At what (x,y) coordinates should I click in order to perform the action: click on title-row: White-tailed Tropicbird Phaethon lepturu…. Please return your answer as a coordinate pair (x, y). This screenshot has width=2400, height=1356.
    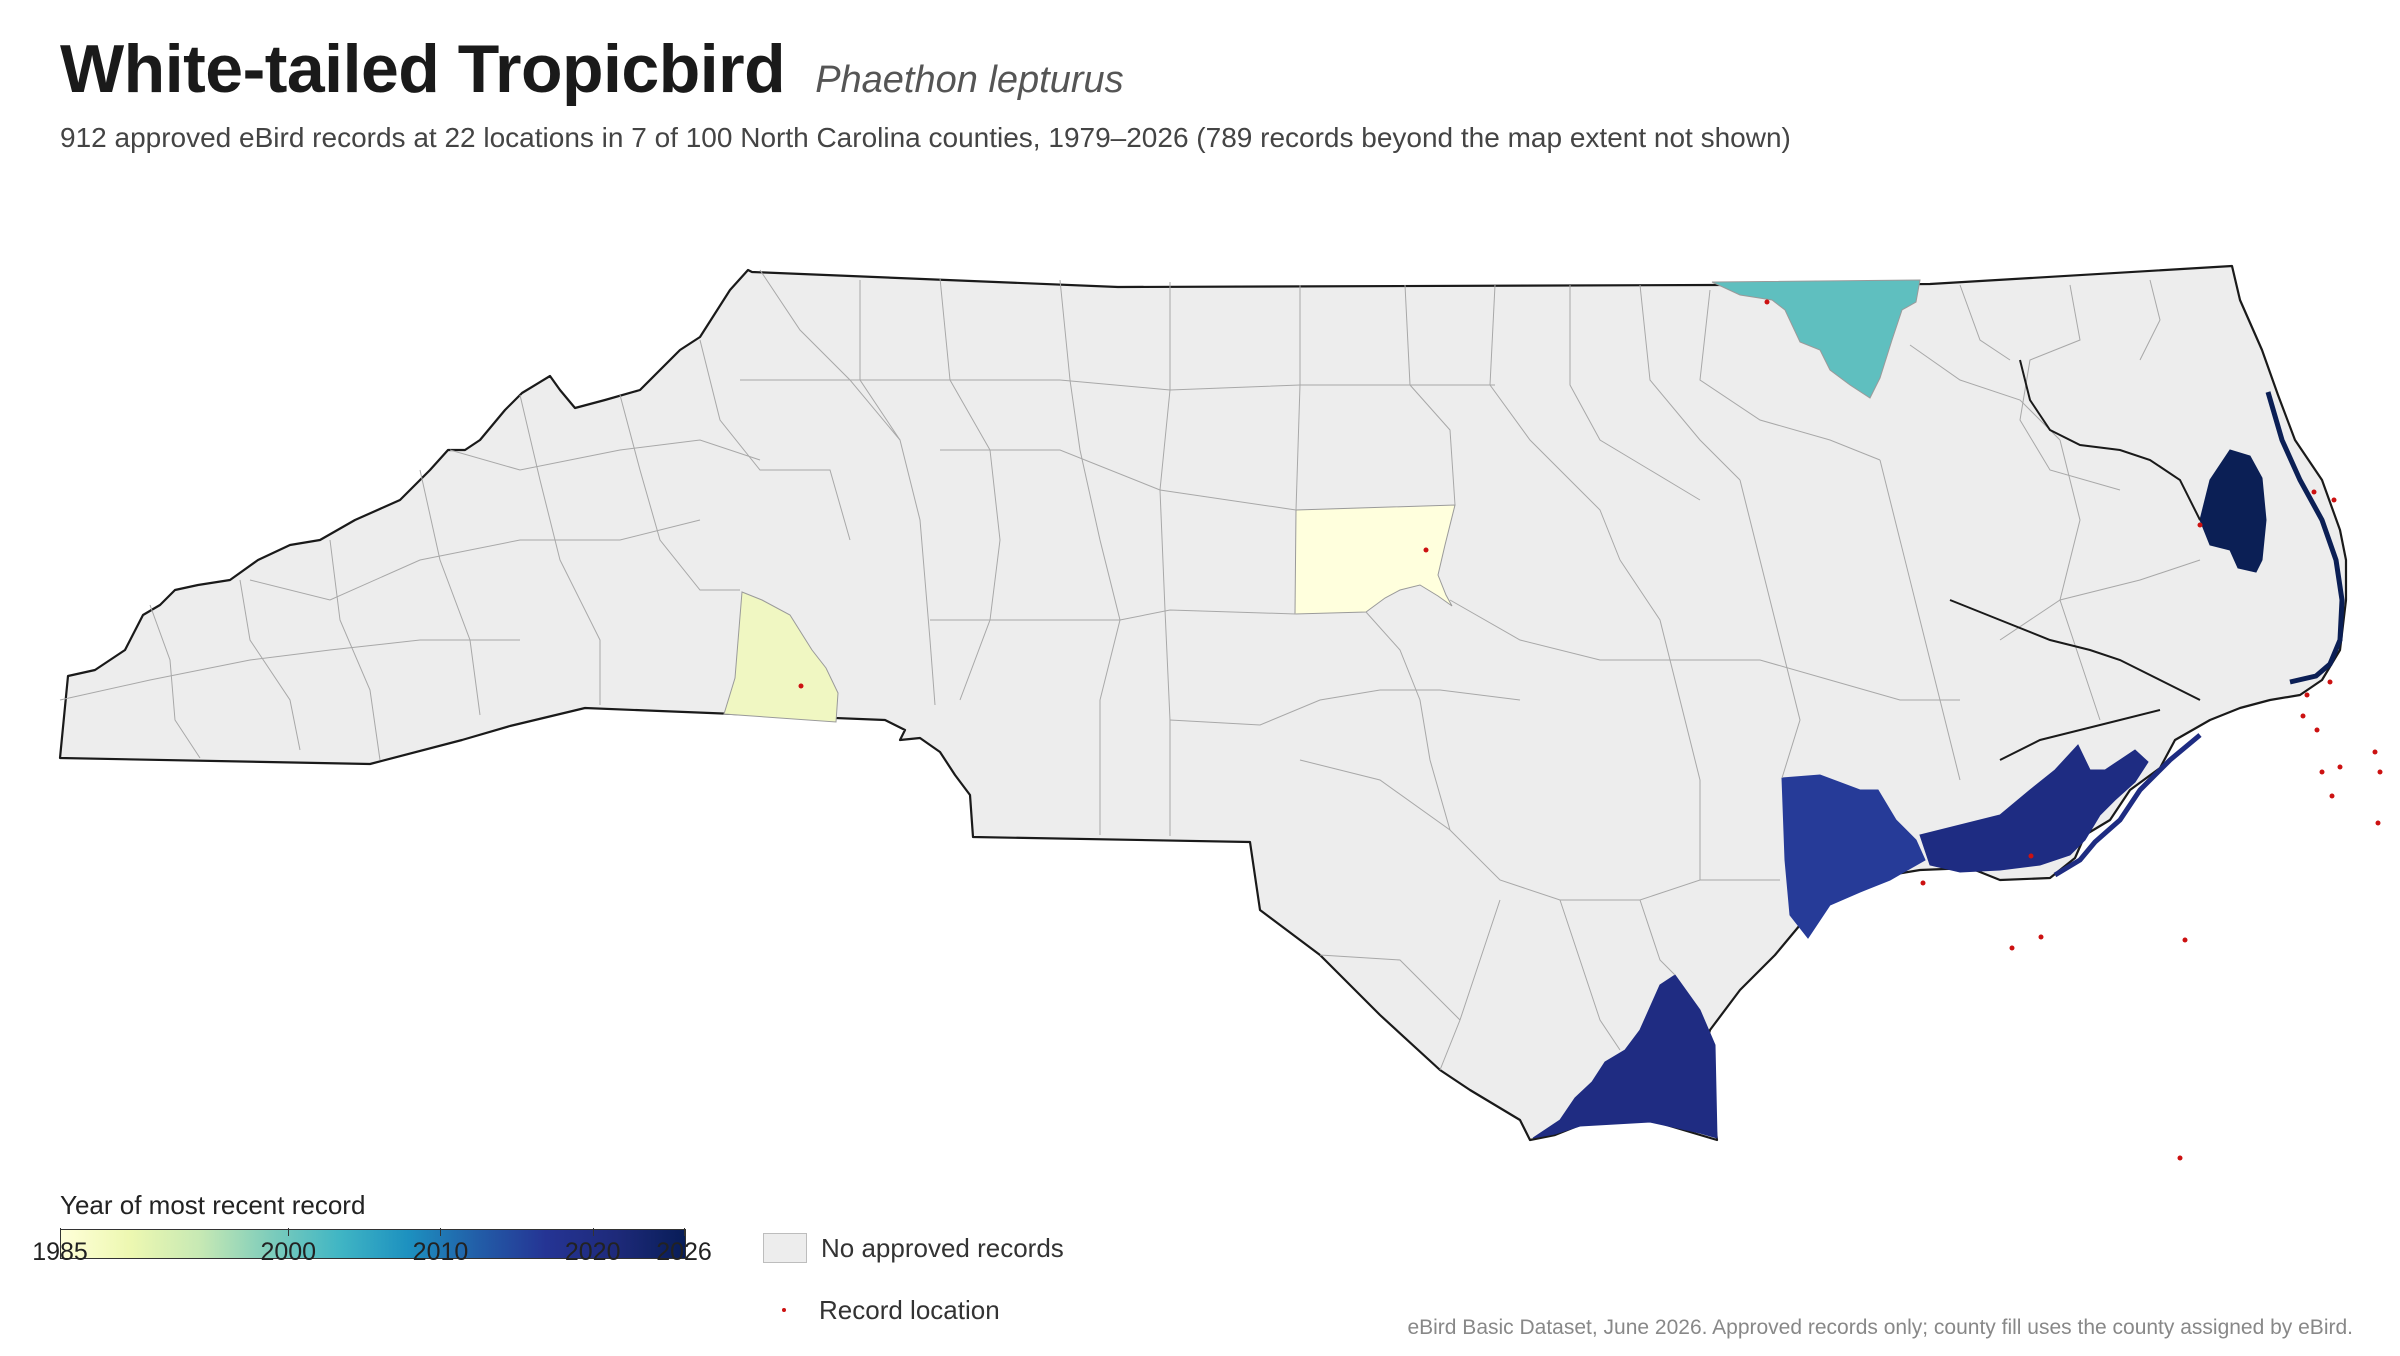
    Looking at the image, I should click on (1210, 69).